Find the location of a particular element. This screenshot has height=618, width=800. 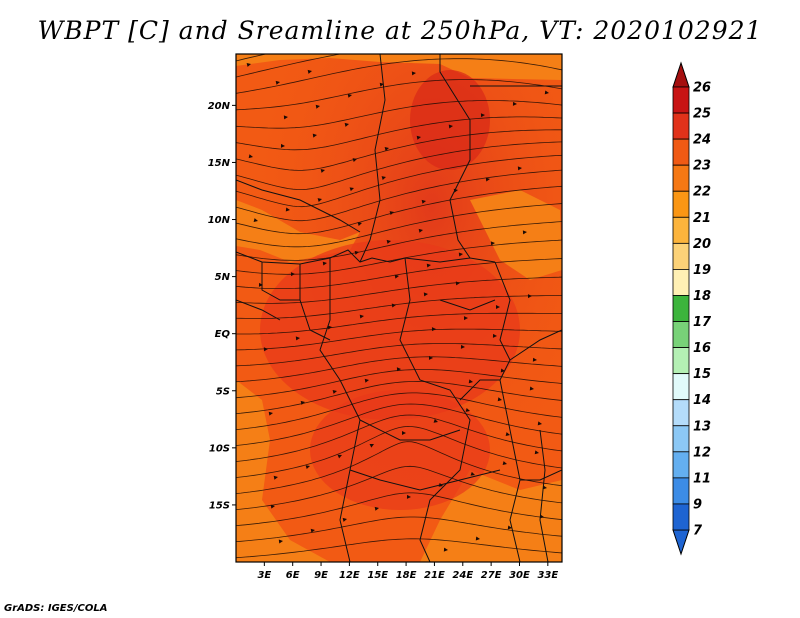

credit-label: GrADS: IGES/COLA is located at coordinates (56, 608).